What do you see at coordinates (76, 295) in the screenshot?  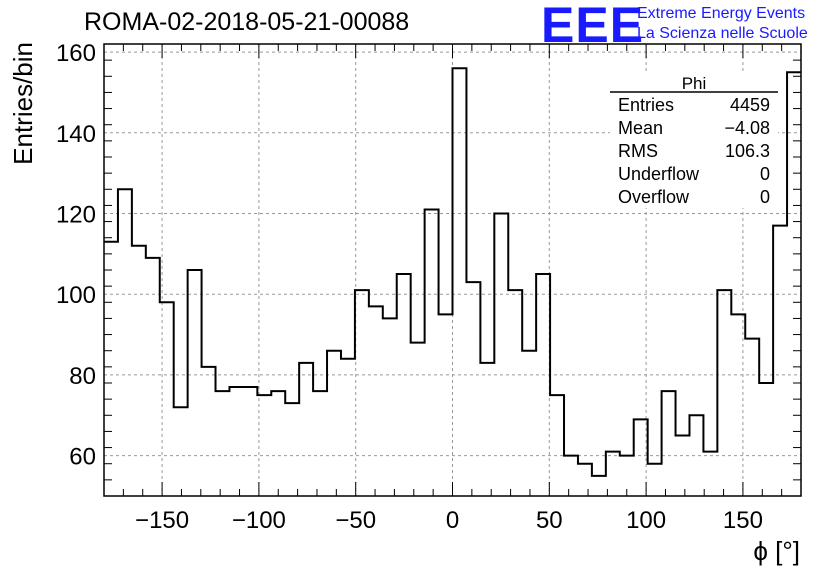 I see `y-tick-label: 100` at bounding box center [76, 295].